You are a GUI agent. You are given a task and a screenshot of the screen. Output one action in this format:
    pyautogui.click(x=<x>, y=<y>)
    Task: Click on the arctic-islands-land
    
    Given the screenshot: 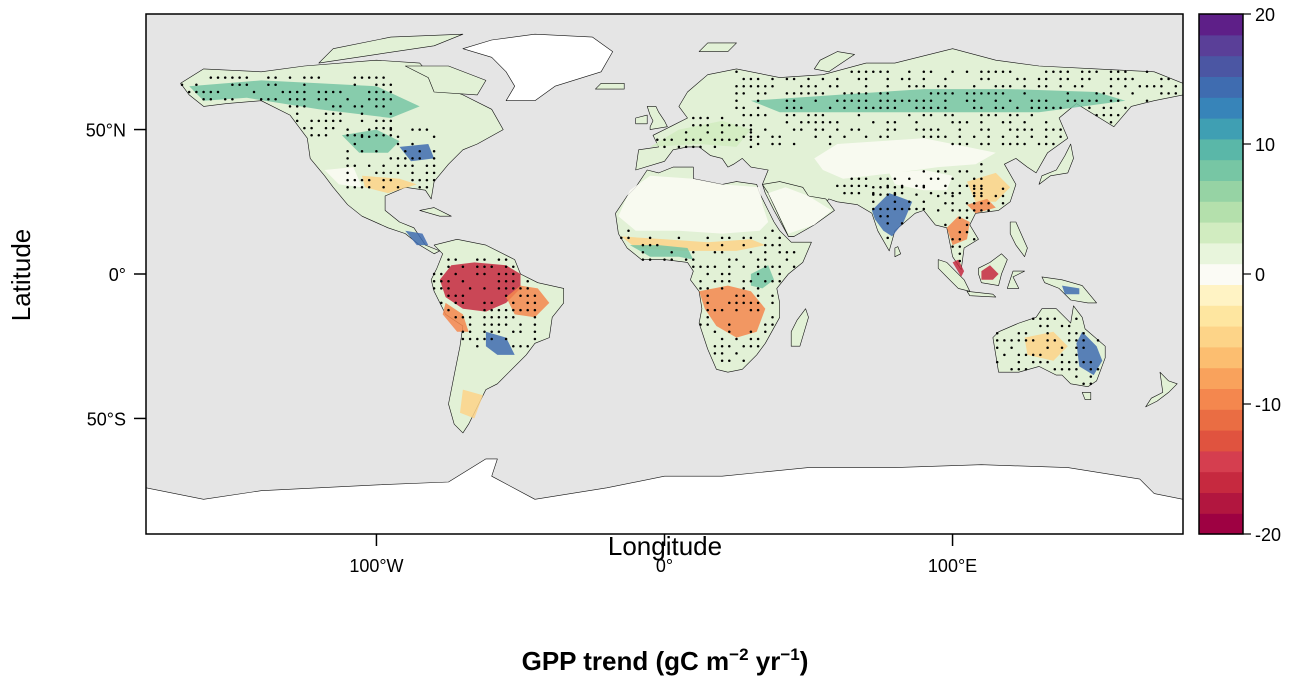 What is the action you would take?
    pyautogui.click(x=391, y=48)
    